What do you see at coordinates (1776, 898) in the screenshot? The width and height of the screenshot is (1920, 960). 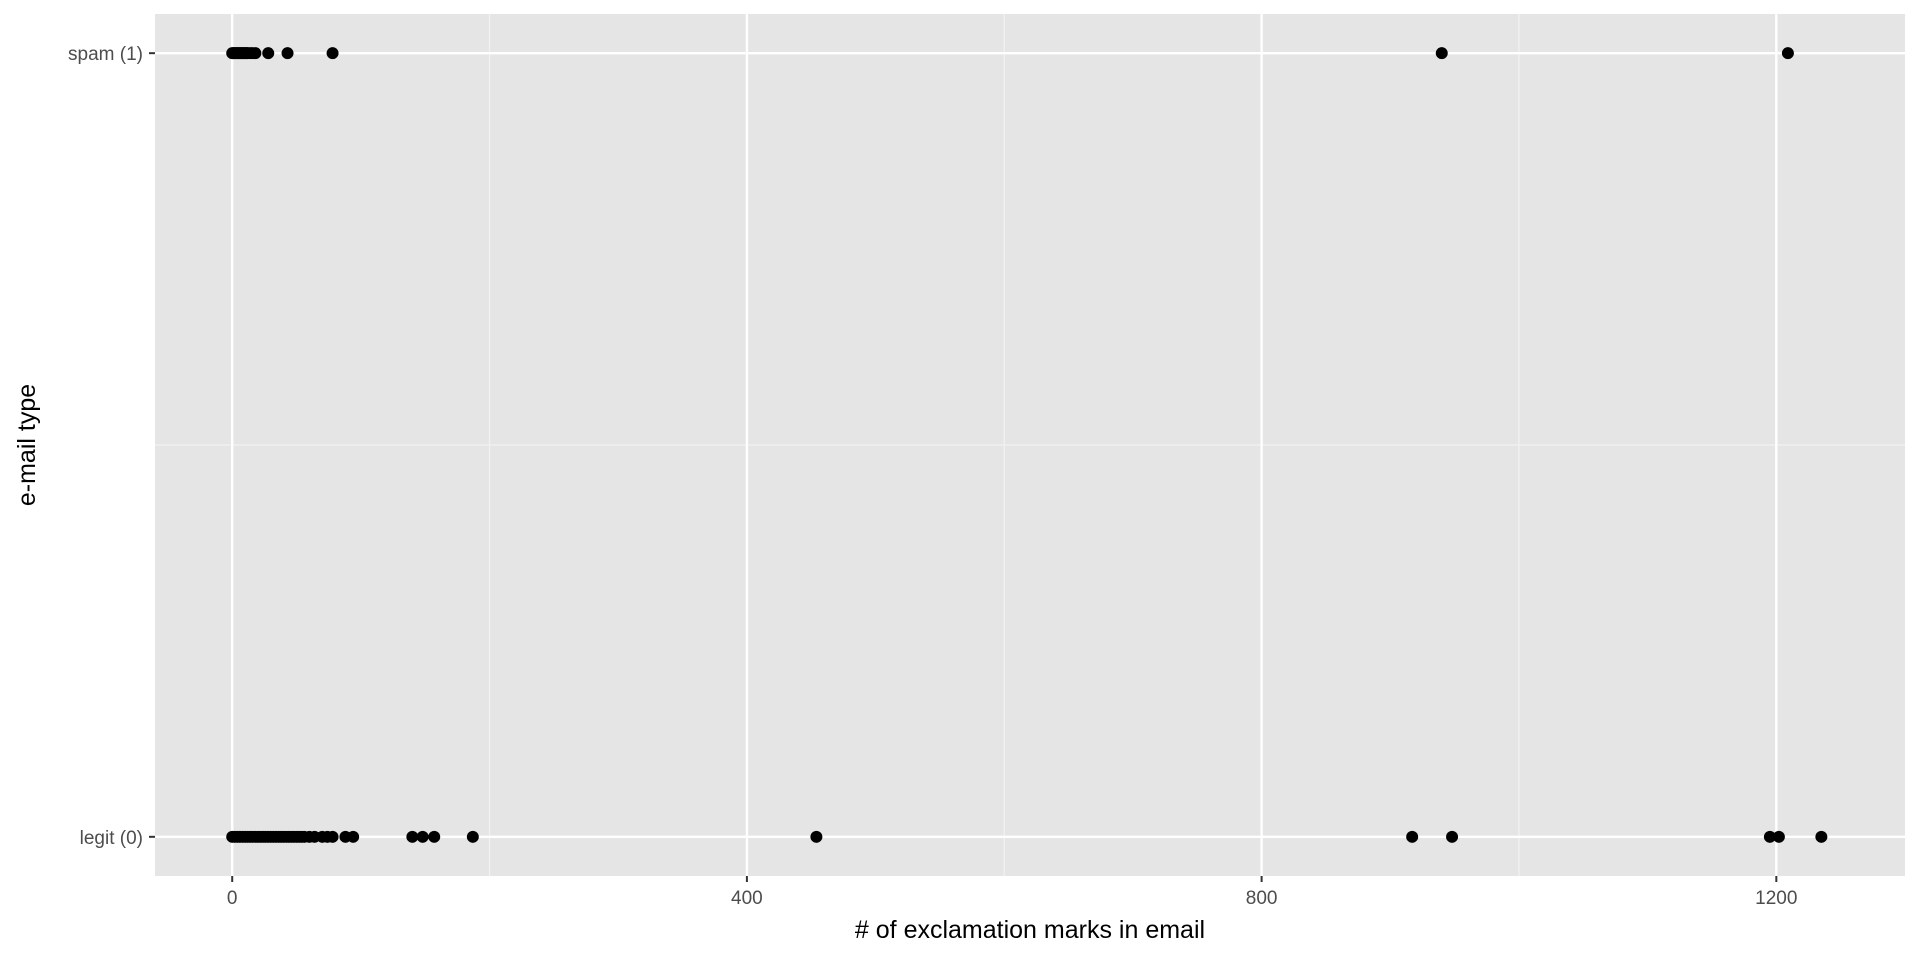 I see `x-tick-label: 1200` at bounding box center [1776, 898].